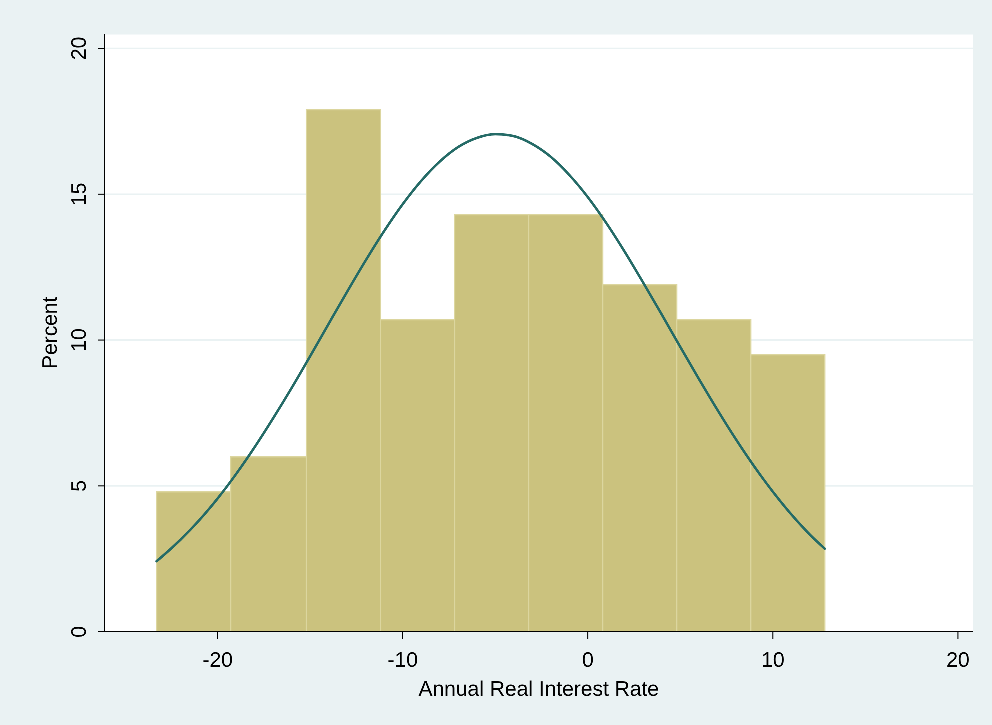 The width and height of the screenshot is (992, 725). I want to click on y-tick-label: 5, so click(79, 486).